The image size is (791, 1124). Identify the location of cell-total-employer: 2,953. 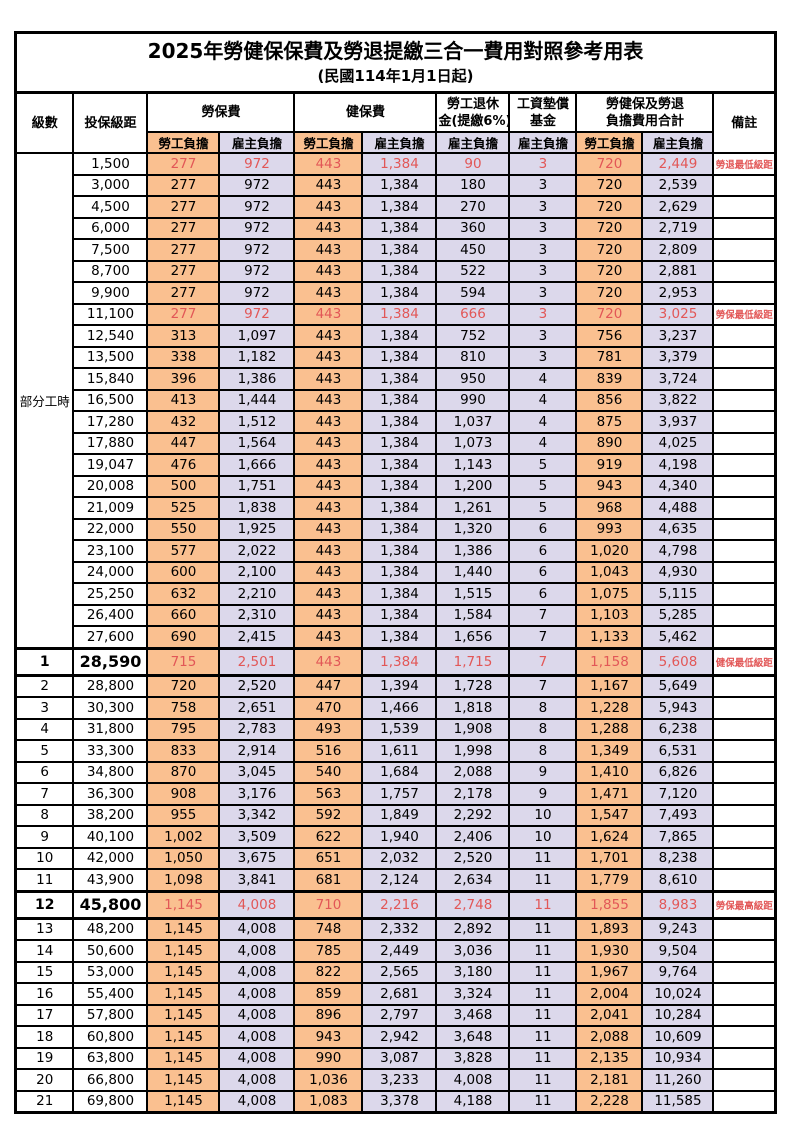
(678, 293).